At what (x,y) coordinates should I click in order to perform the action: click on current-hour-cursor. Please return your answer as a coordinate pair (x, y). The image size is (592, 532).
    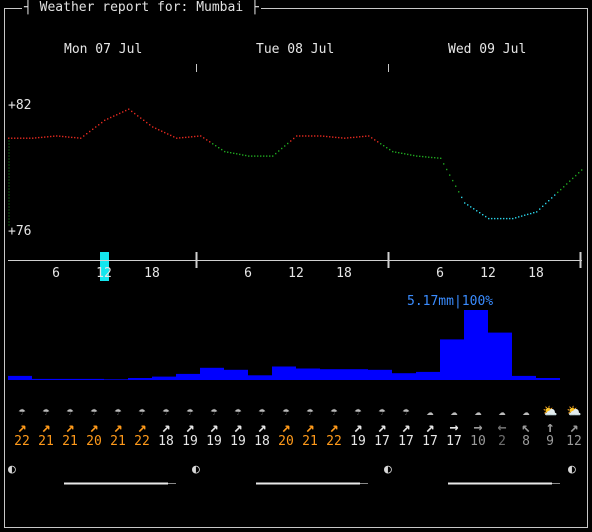
    Looking at the image, I should click on (104, 266).